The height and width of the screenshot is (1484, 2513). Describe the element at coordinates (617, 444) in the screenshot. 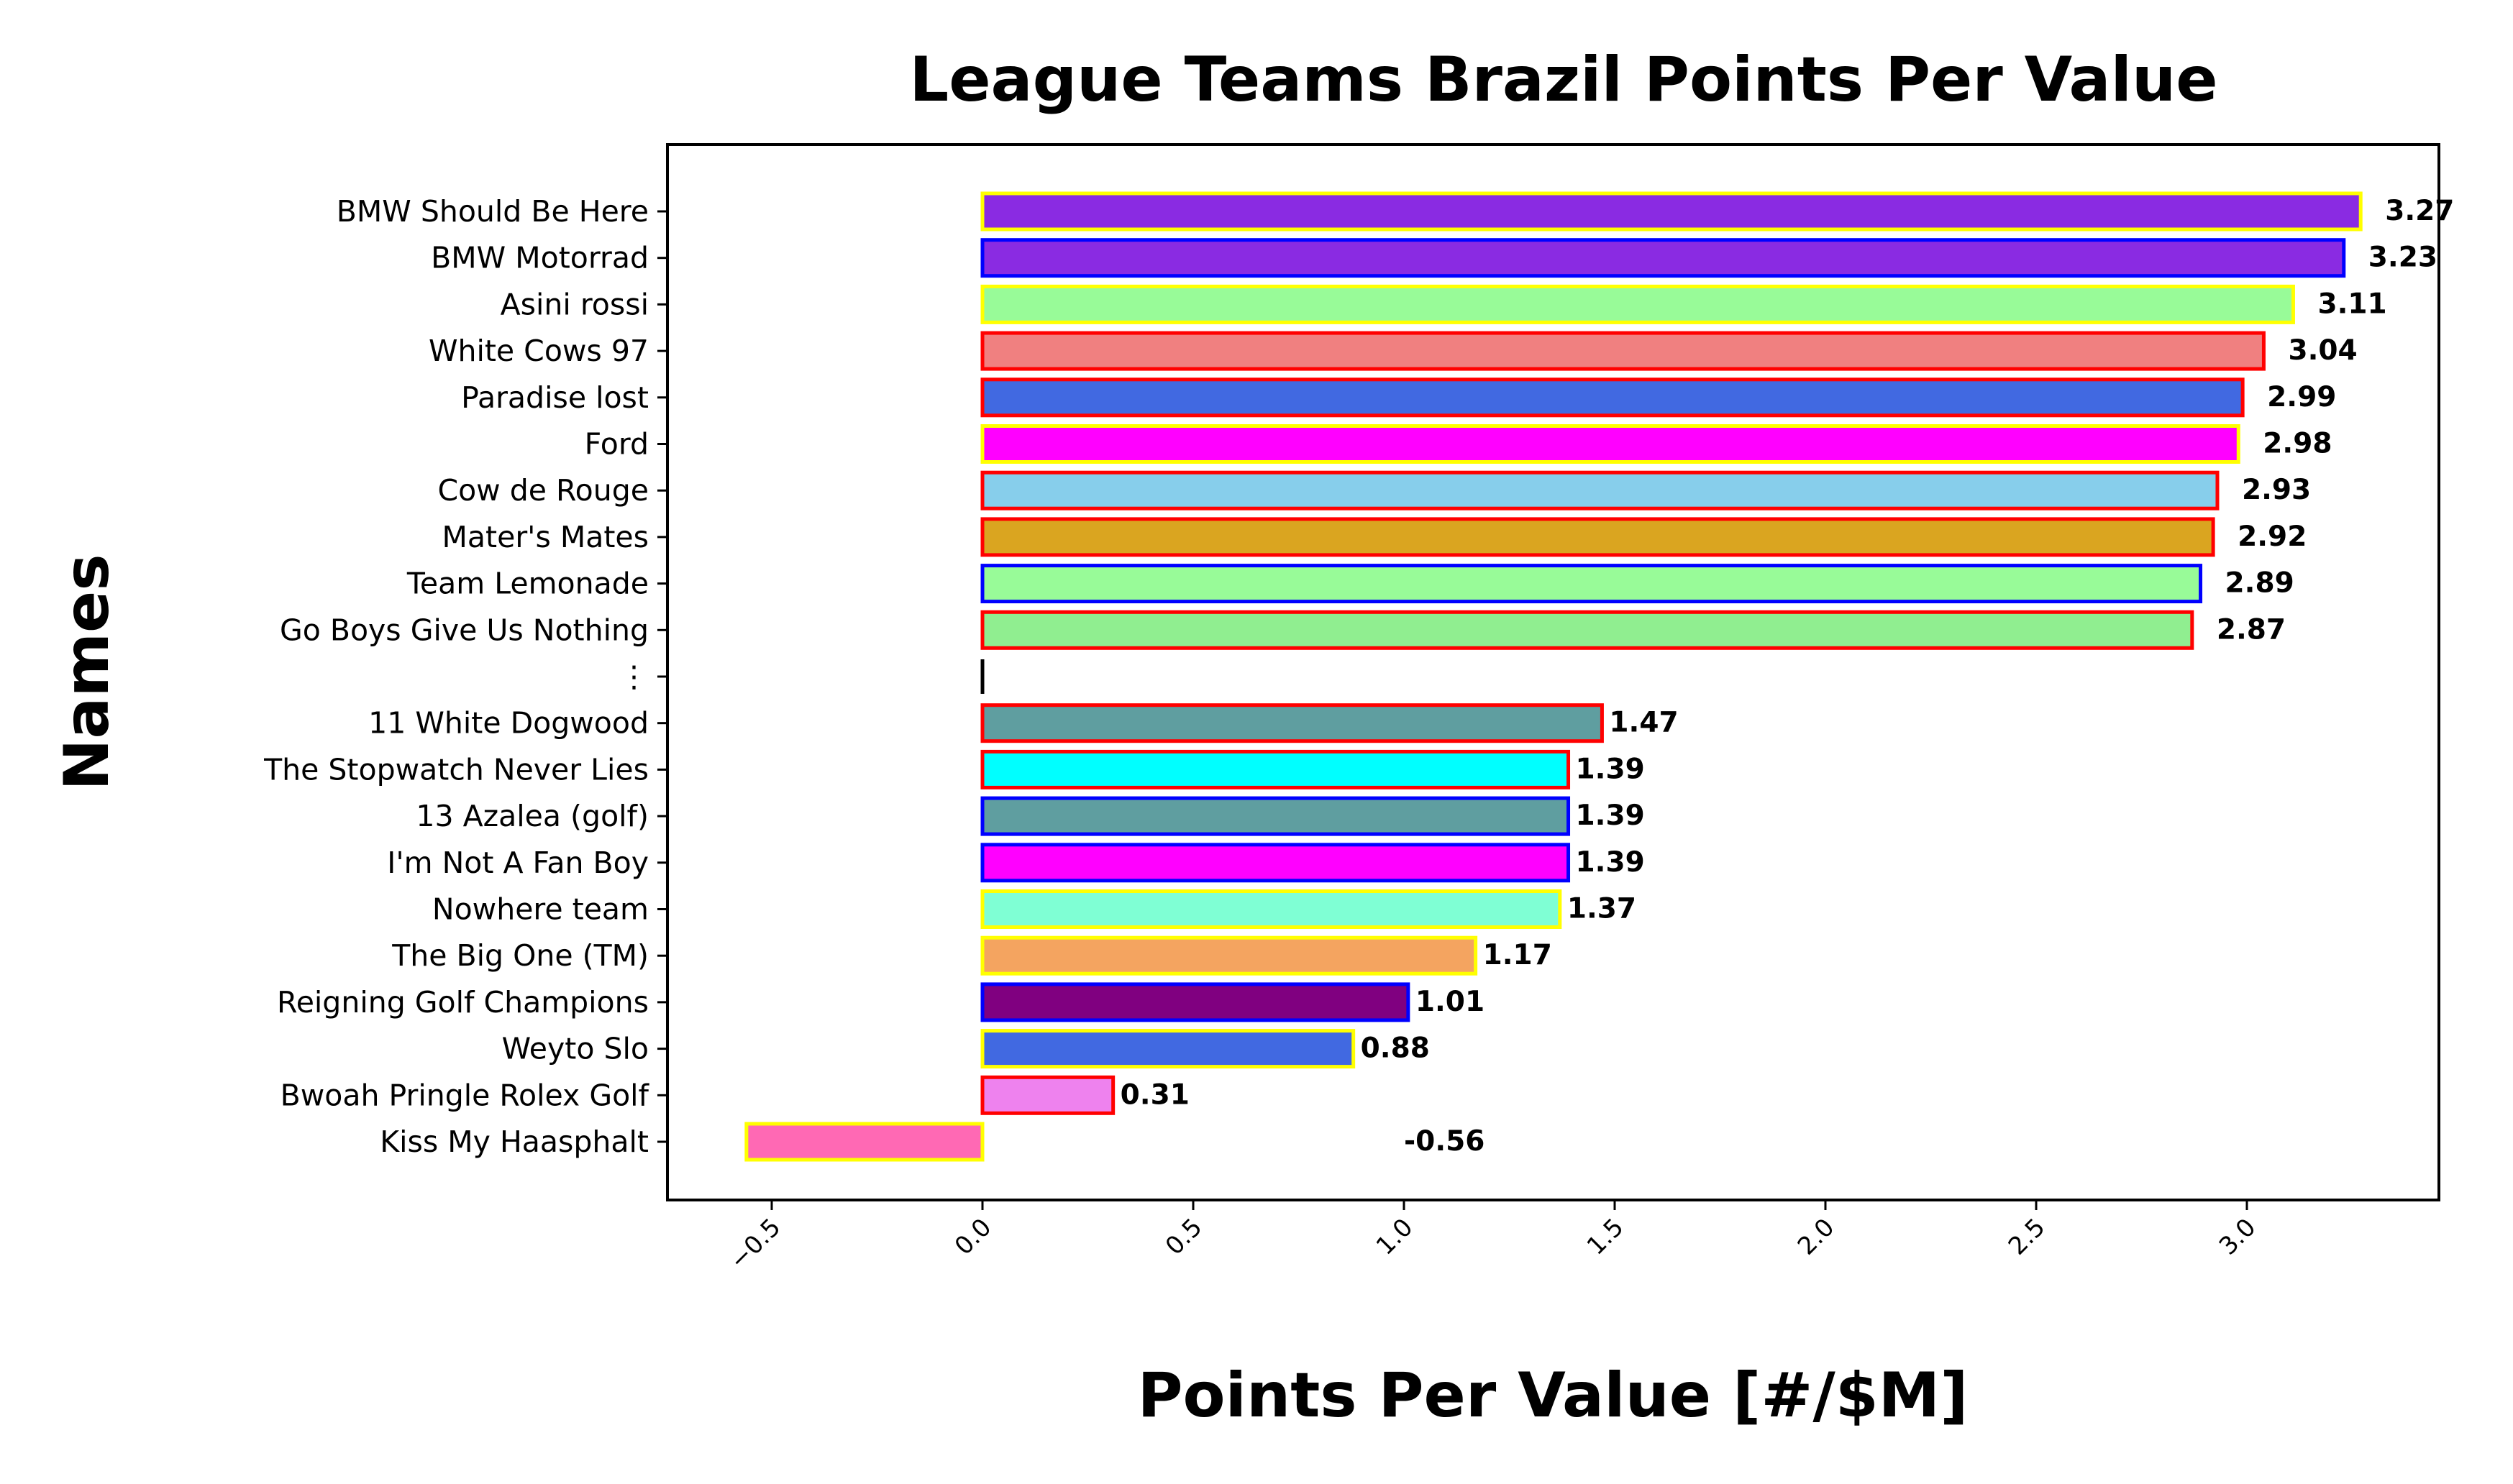

I see `y-tick-label: Ford` at that location.